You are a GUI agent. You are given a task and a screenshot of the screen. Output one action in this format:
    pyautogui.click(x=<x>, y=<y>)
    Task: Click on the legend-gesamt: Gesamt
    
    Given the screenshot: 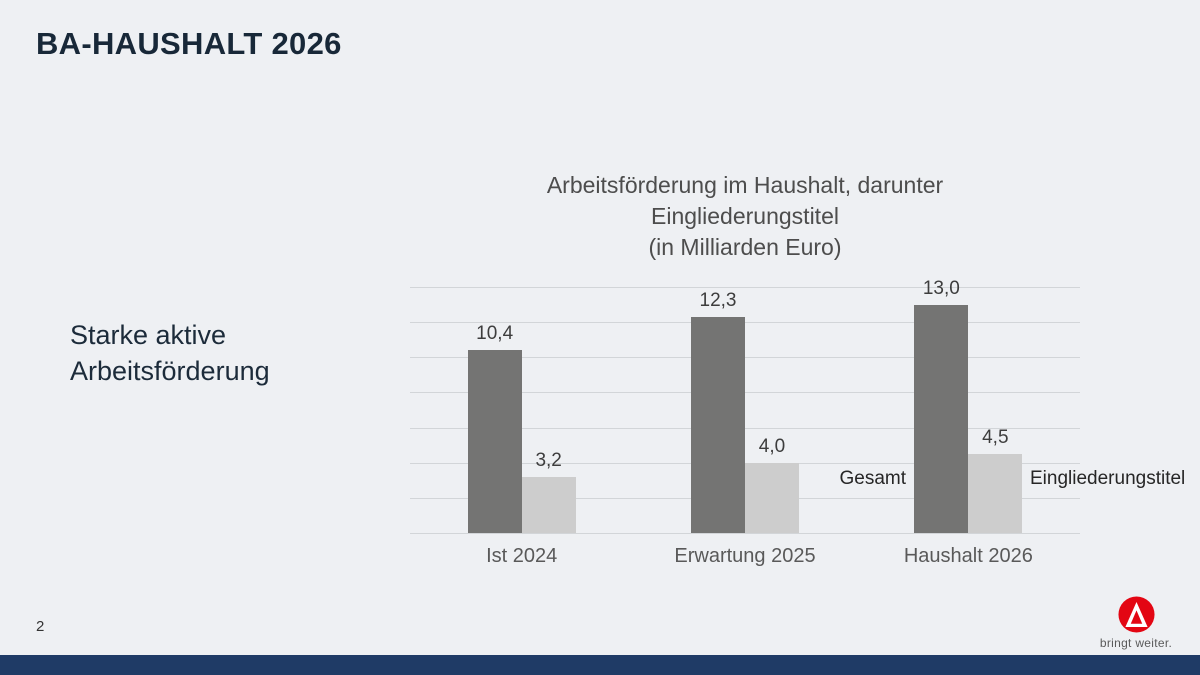 What is the action you would take?
    pyautogui.click(x=872, y=478)
    